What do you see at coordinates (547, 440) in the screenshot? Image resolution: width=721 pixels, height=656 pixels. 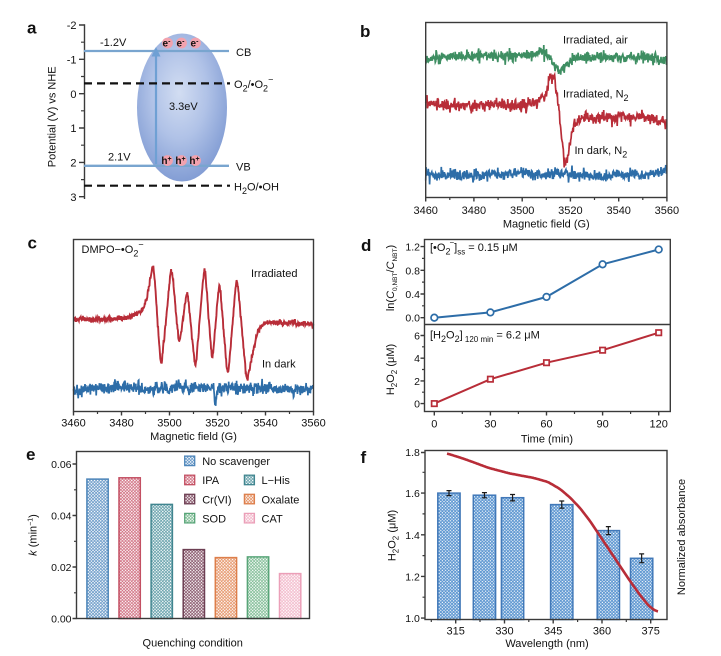 I see `svg-text: Time (min)` at bounding box center [547, 440].